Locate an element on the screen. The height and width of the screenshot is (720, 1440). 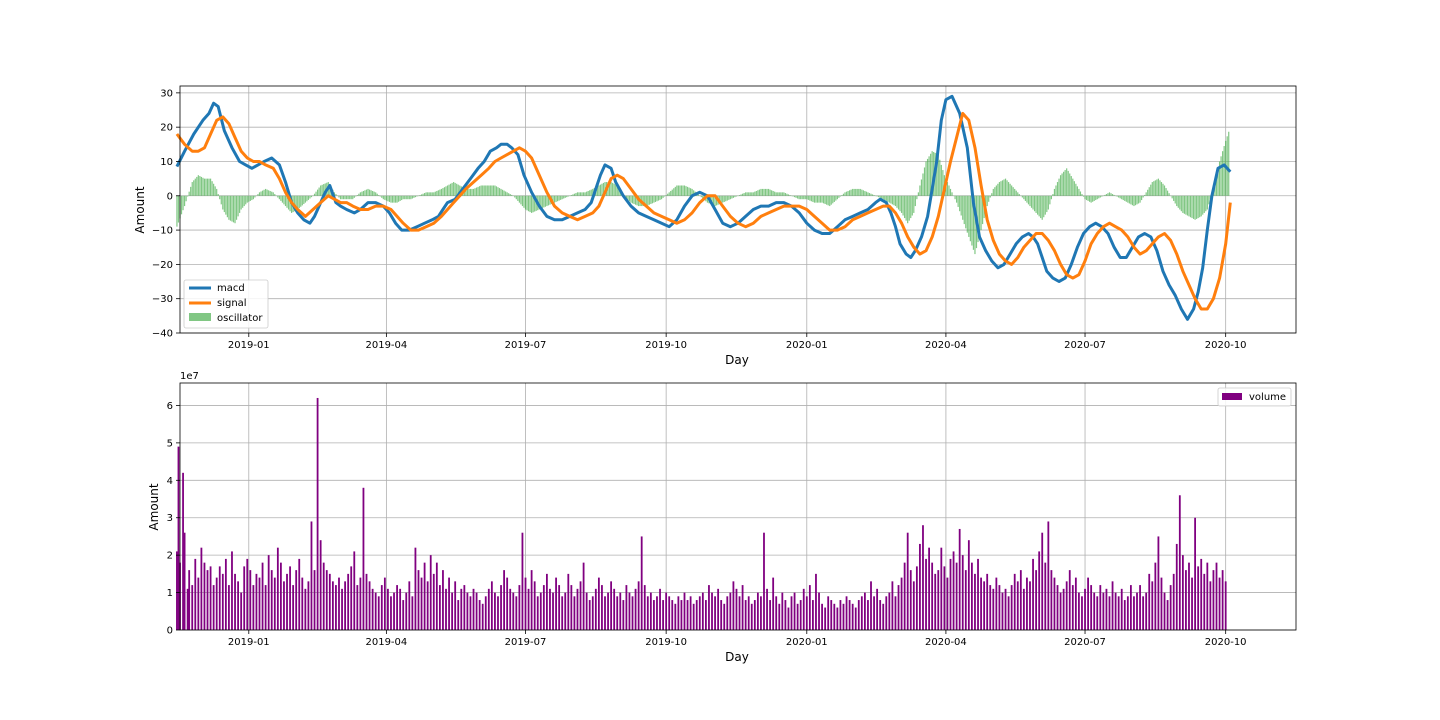
x-tick-label: 2020-10 is located at coordinates (1226, 345).